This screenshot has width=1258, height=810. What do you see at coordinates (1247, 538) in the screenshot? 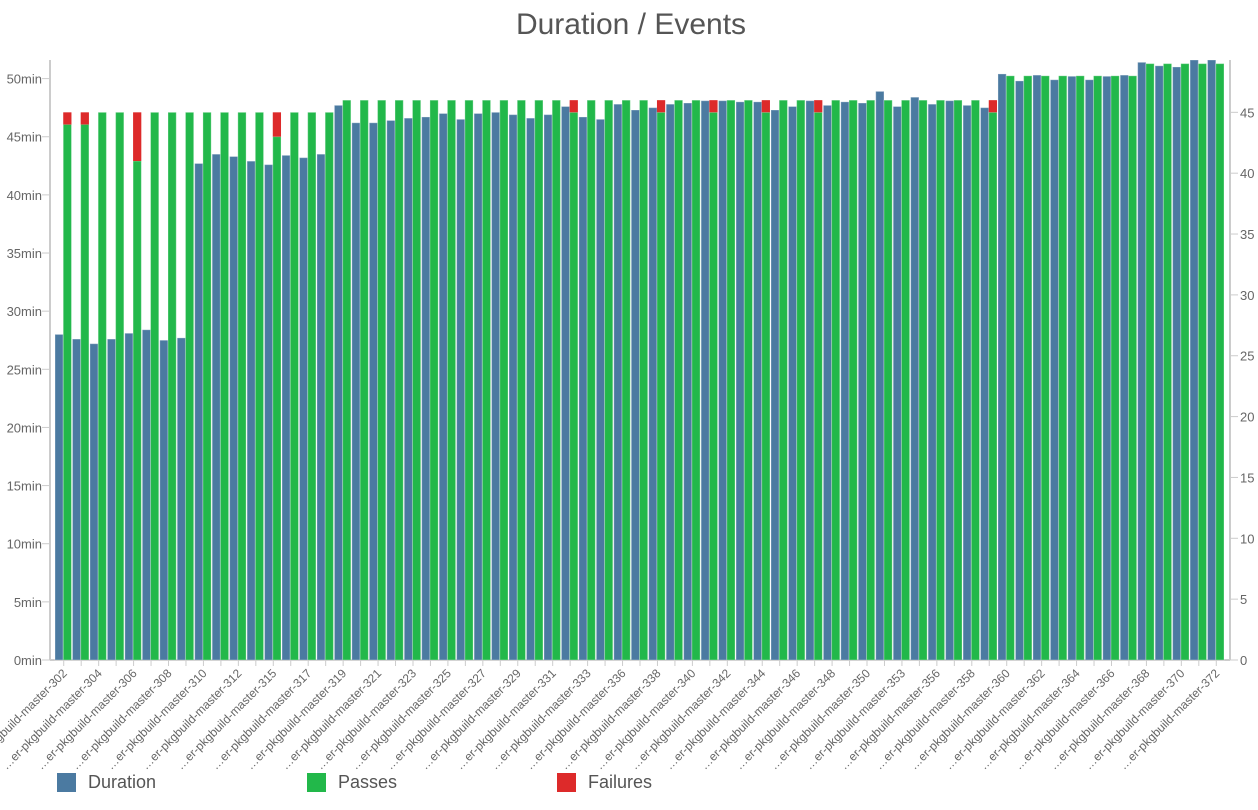
I see `right-tick-label: 10` at bounding box center [1247, 538].